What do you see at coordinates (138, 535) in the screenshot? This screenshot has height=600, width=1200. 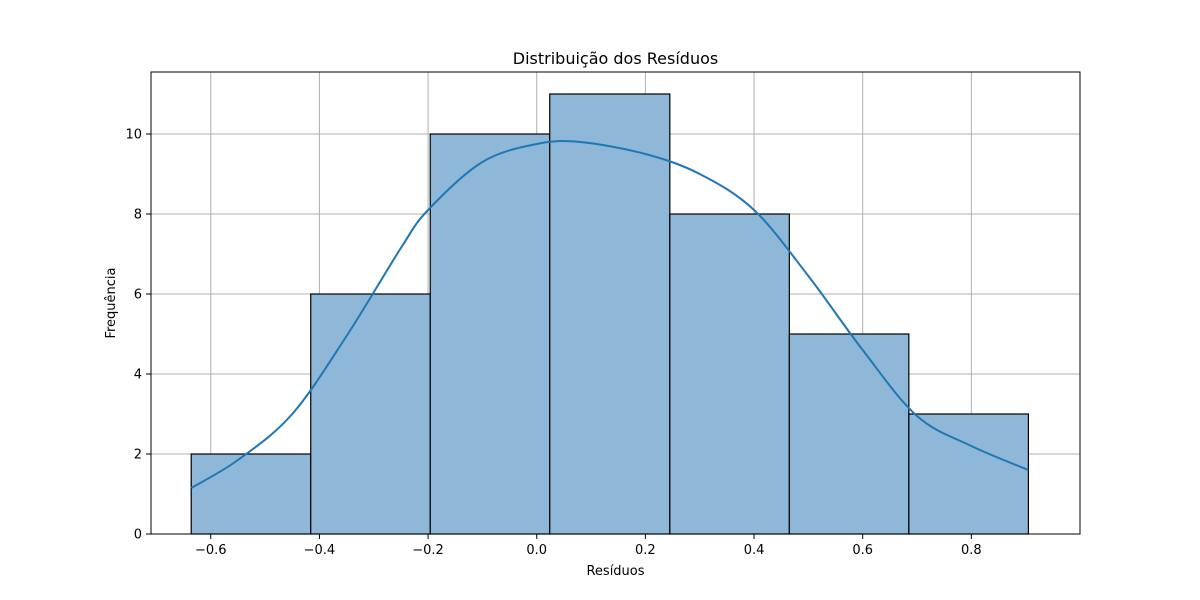 I see `y-tick-label: 0` at bounding box center [138, 535].